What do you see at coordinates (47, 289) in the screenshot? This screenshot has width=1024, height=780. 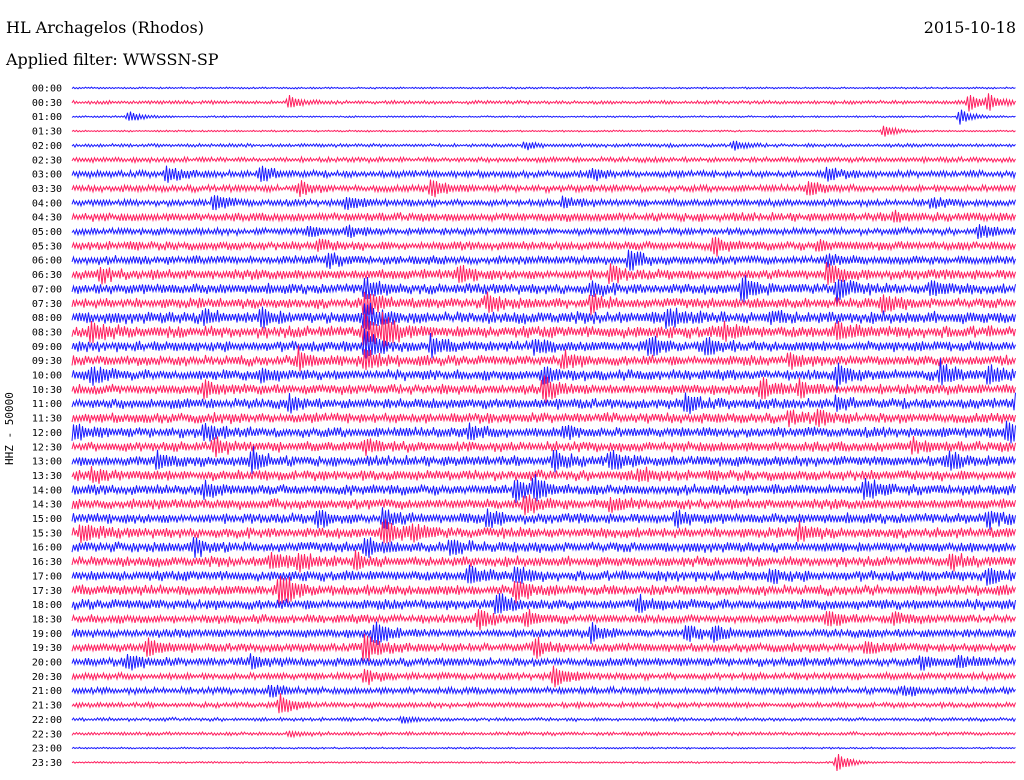 I see `time-tick-label: 07:00` at bounding box center [47, 289].